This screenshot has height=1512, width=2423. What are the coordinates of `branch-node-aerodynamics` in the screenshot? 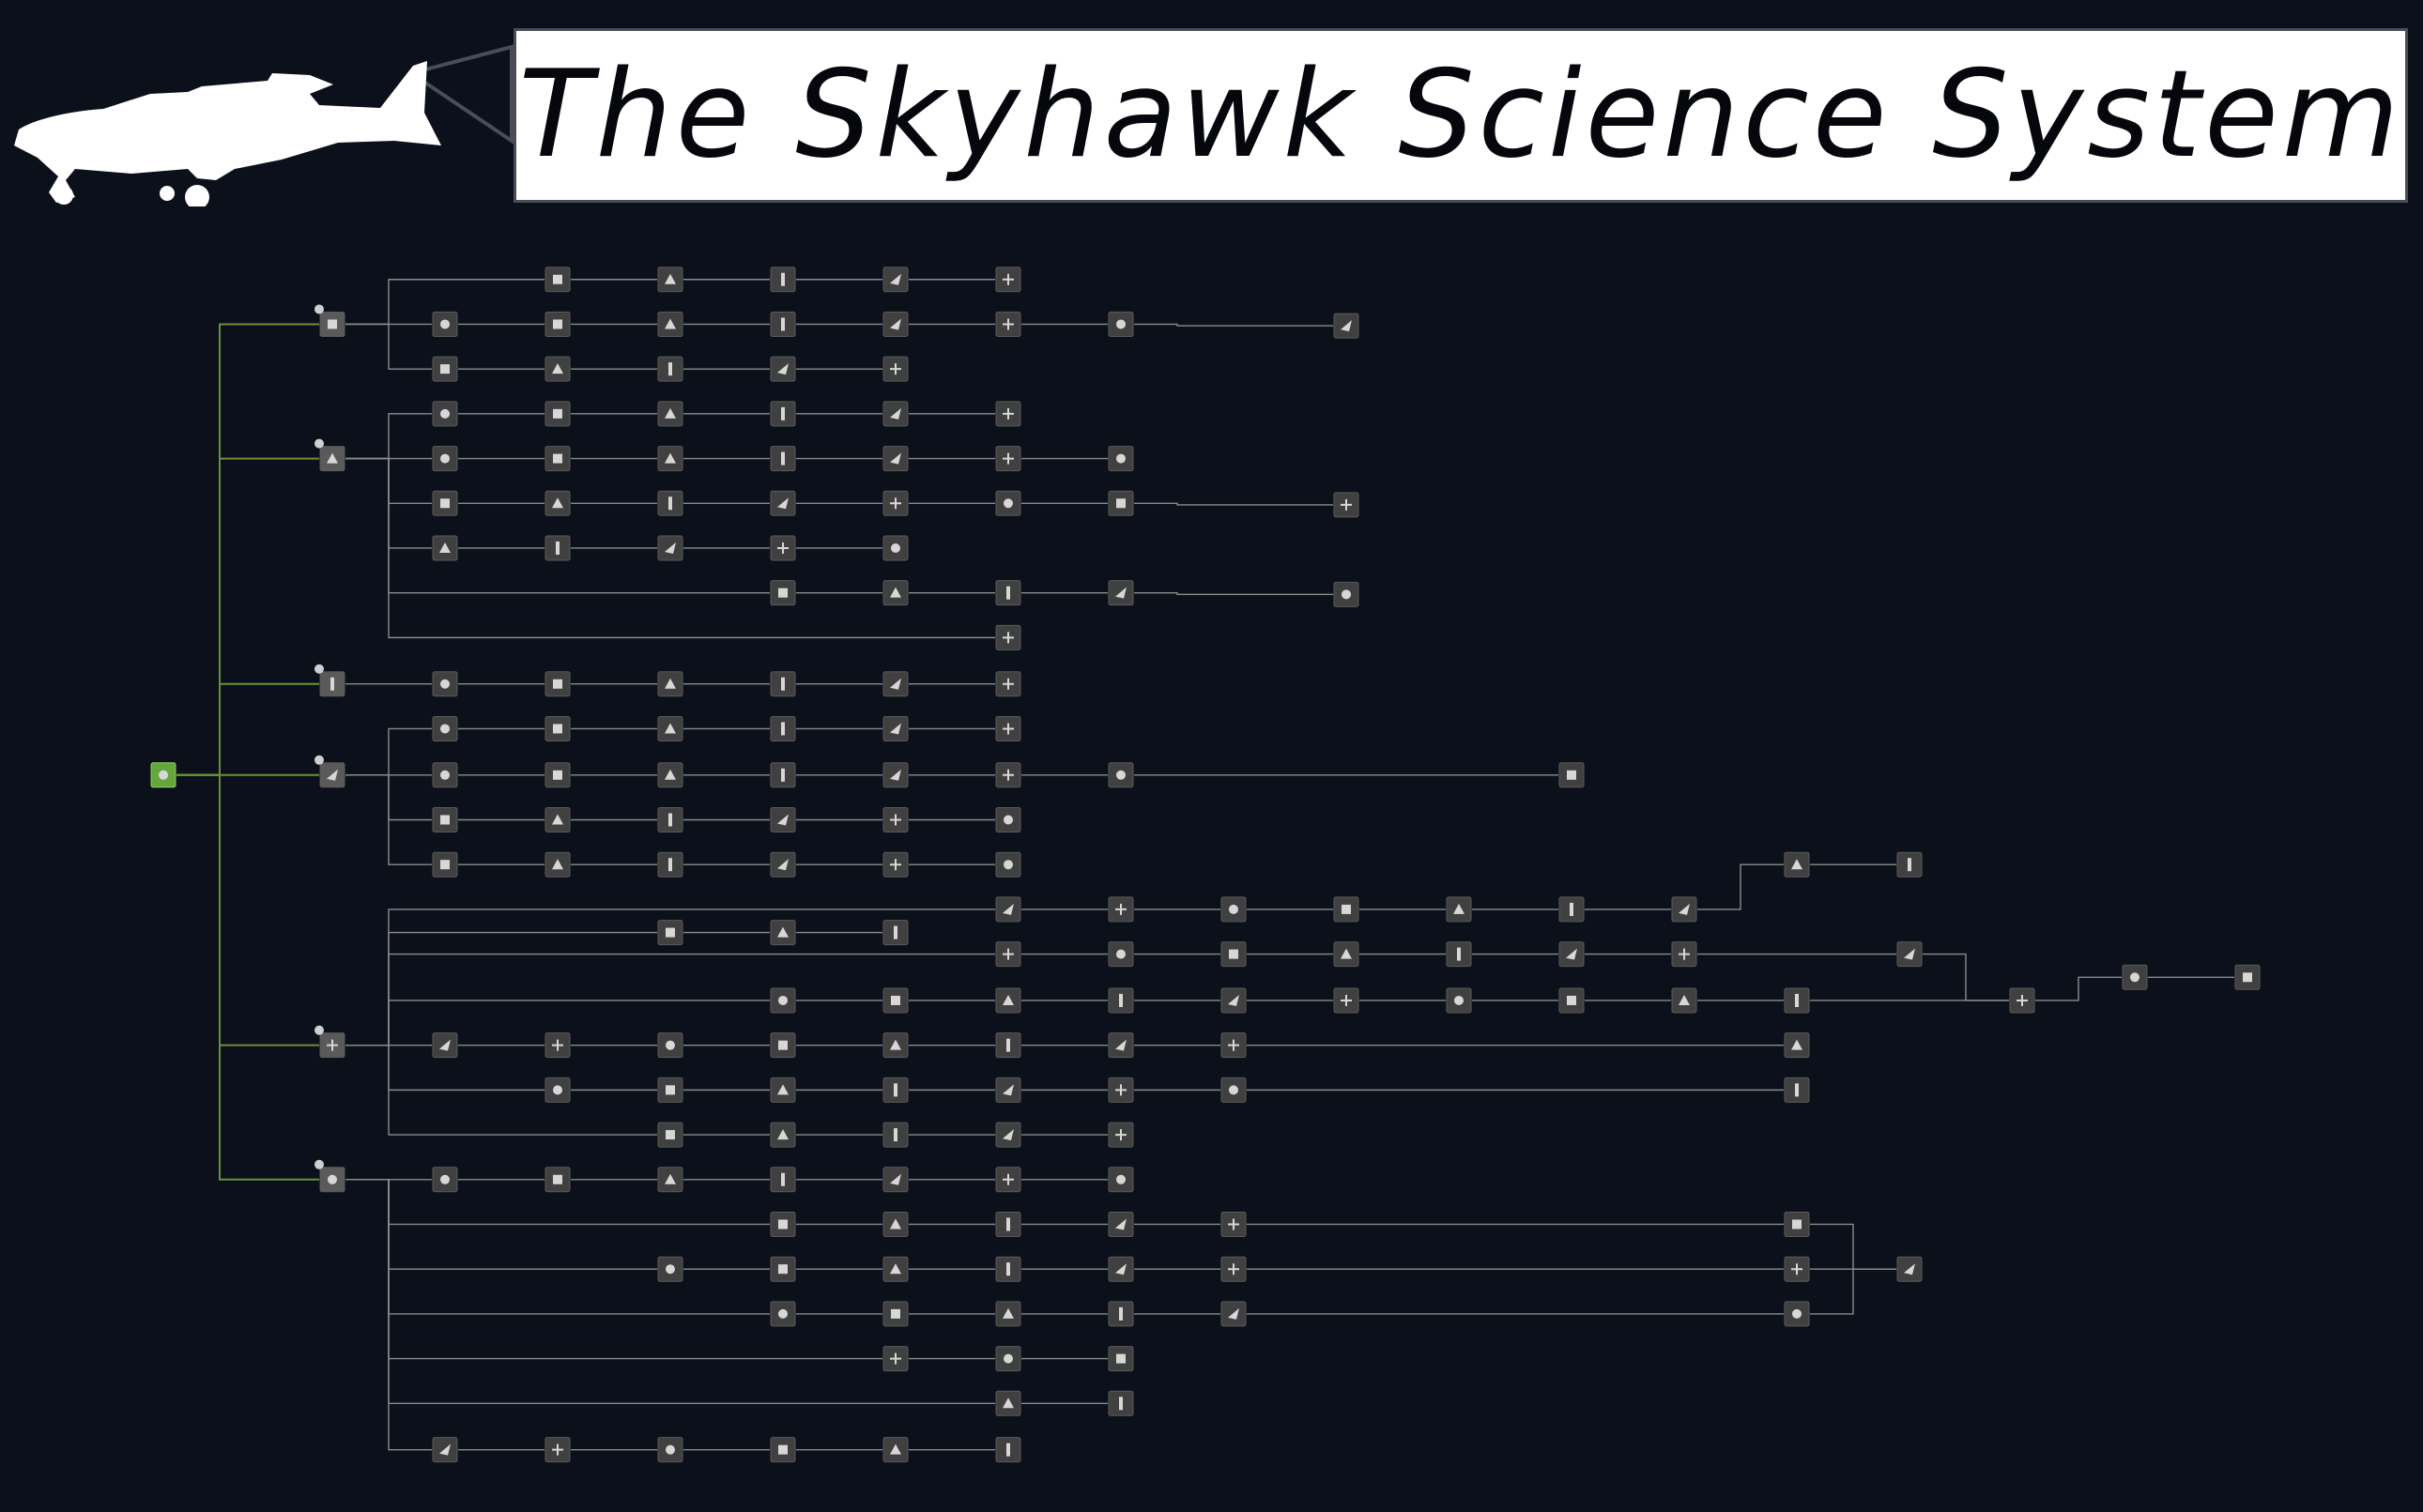 It's located at (329, 320).